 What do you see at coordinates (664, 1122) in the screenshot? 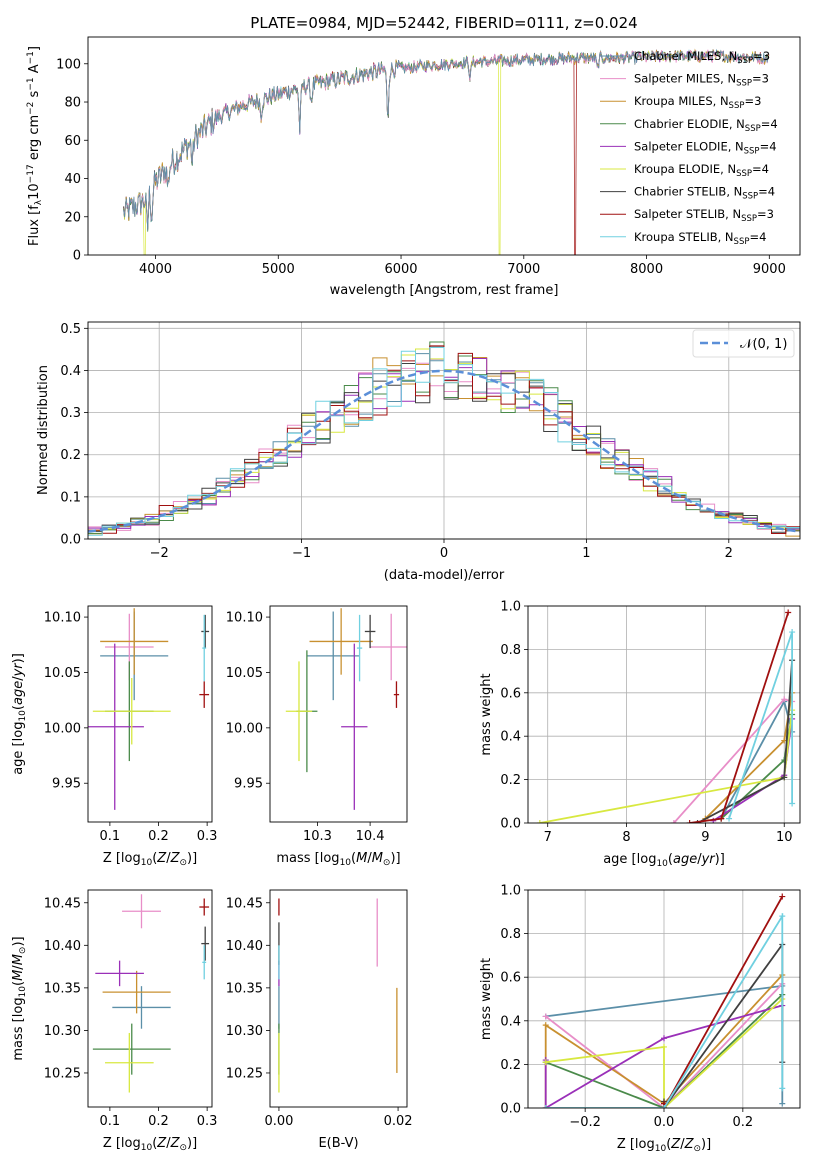
I see `x-tick-label: 0.0` at bounding box center [664, 1122].